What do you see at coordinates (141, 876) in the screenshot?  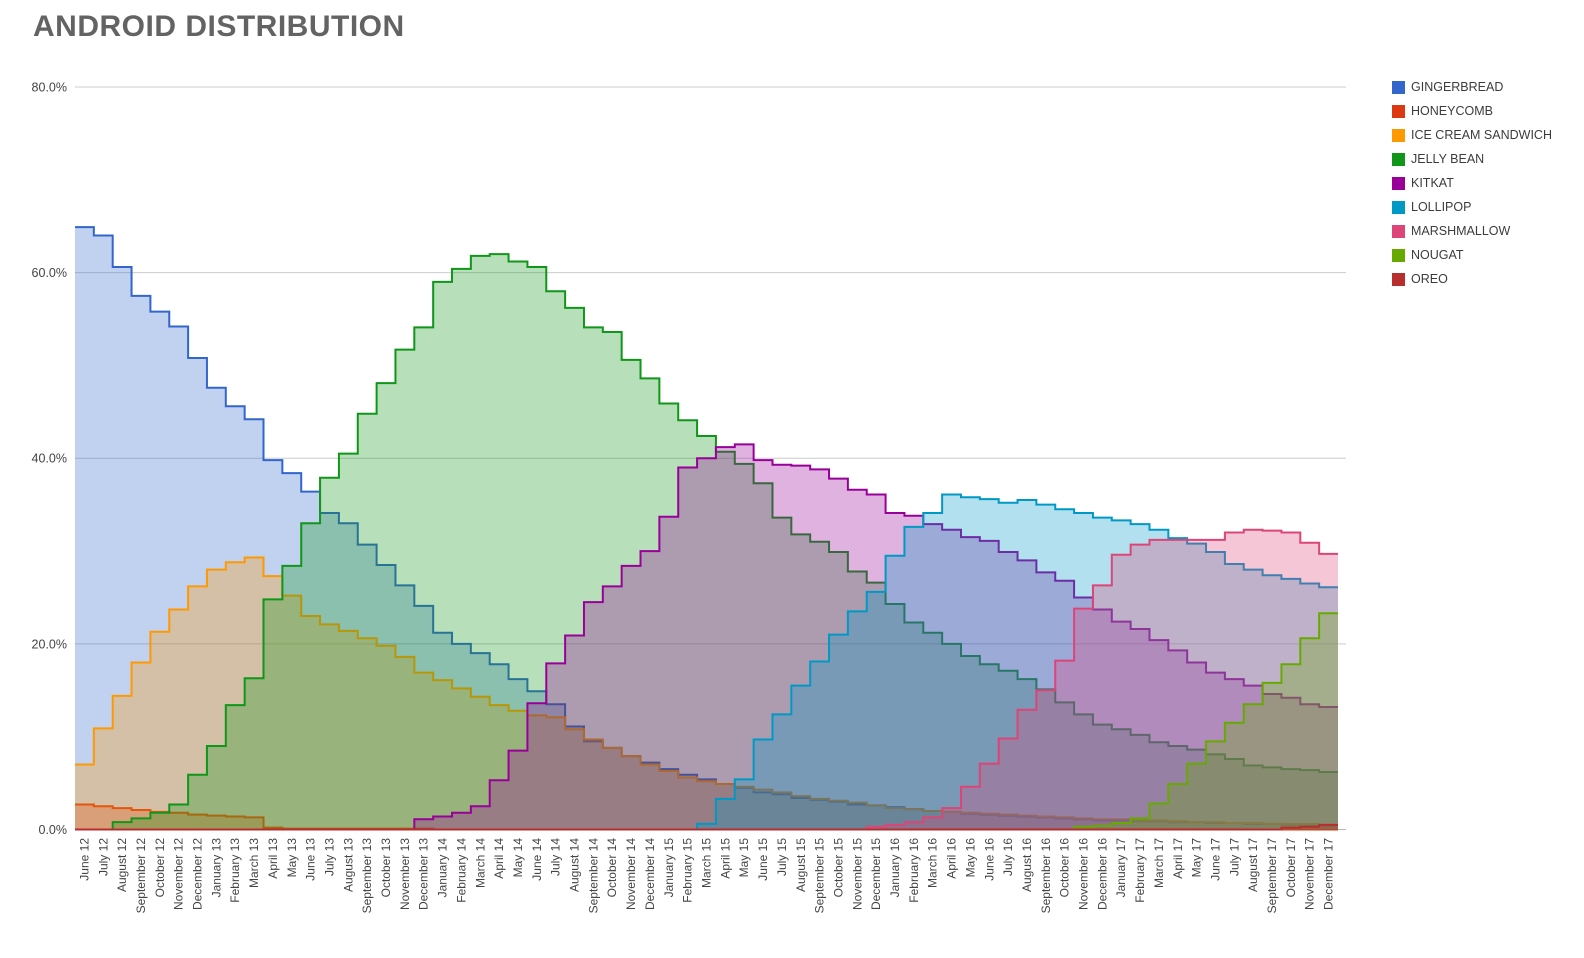 I see `x-axis-label: September 12` at bounding box center [141, 876].